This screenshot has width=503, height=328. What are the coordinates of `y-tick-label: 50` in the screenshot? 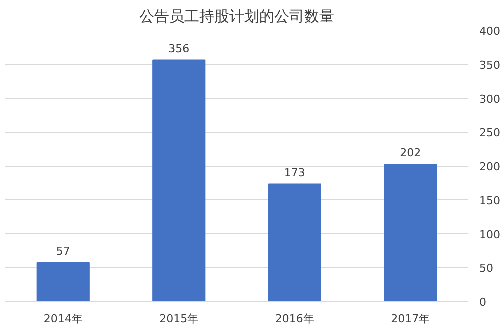 It's located at (487, 269).